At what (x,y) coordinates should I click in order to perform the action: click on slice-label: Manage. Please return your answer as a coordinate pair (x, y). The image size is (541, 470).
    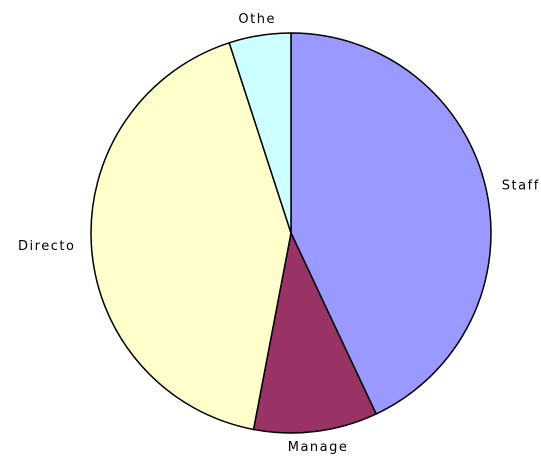
    Looking at the image, I should click on (318, 447).